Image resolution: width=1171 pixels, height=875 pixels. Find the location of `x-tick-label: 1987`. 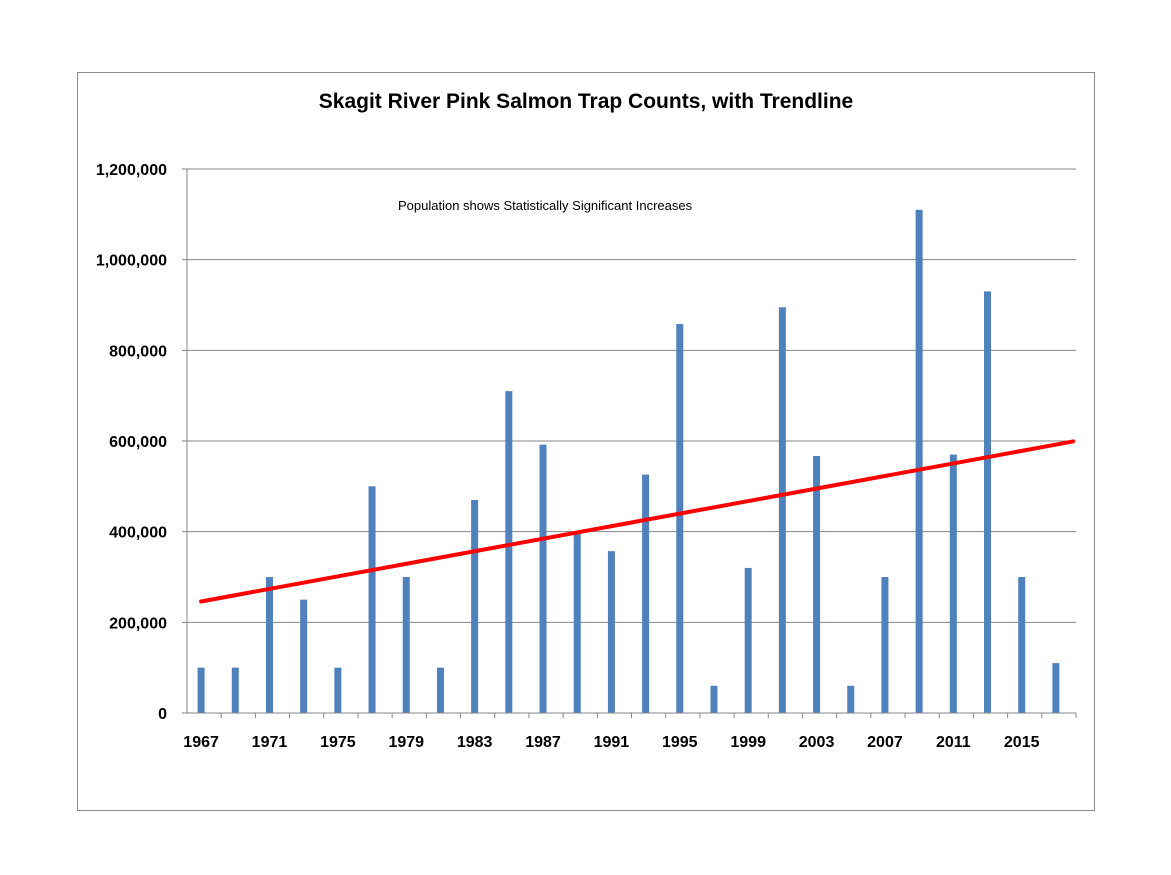

x-tick-label: 1987 is located at coordinates (543, 742).